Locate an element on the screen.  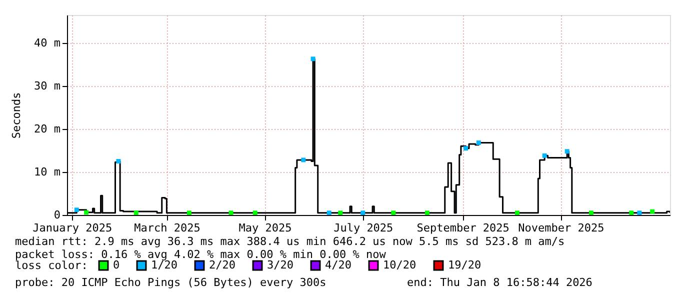
y-axis-title: Seconds is located at coordinates (17, 115).